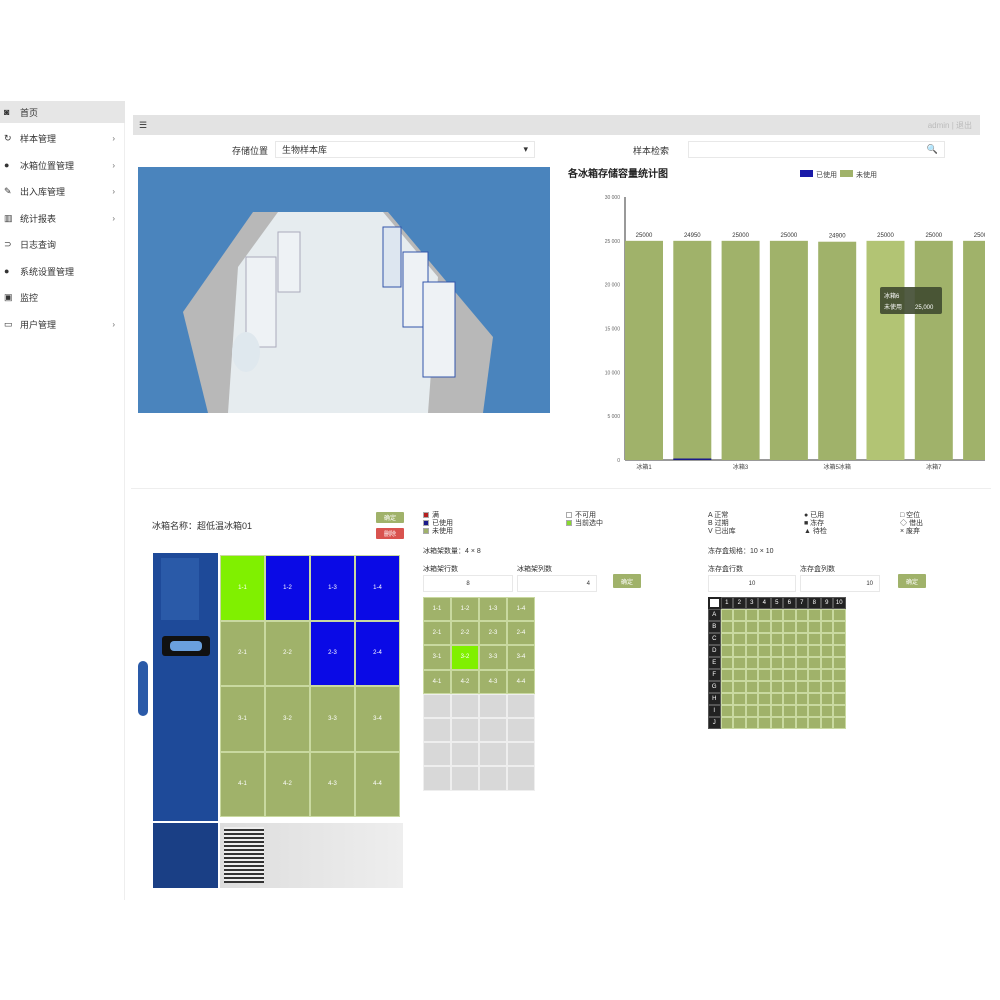 The height and width of the screenshot is (1000, 1000). Describe the element at coordinates (62, 245) in the screenshot. I see `sidebar-item-5: ⊃ 日志查询` at that location.